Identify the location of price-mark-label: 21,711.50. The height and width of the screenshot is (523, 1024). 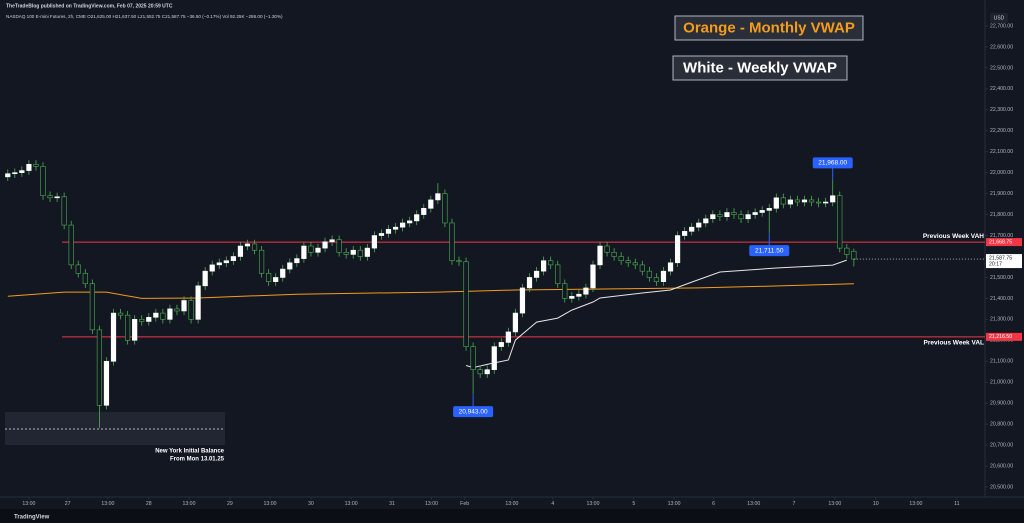
(769, 250).